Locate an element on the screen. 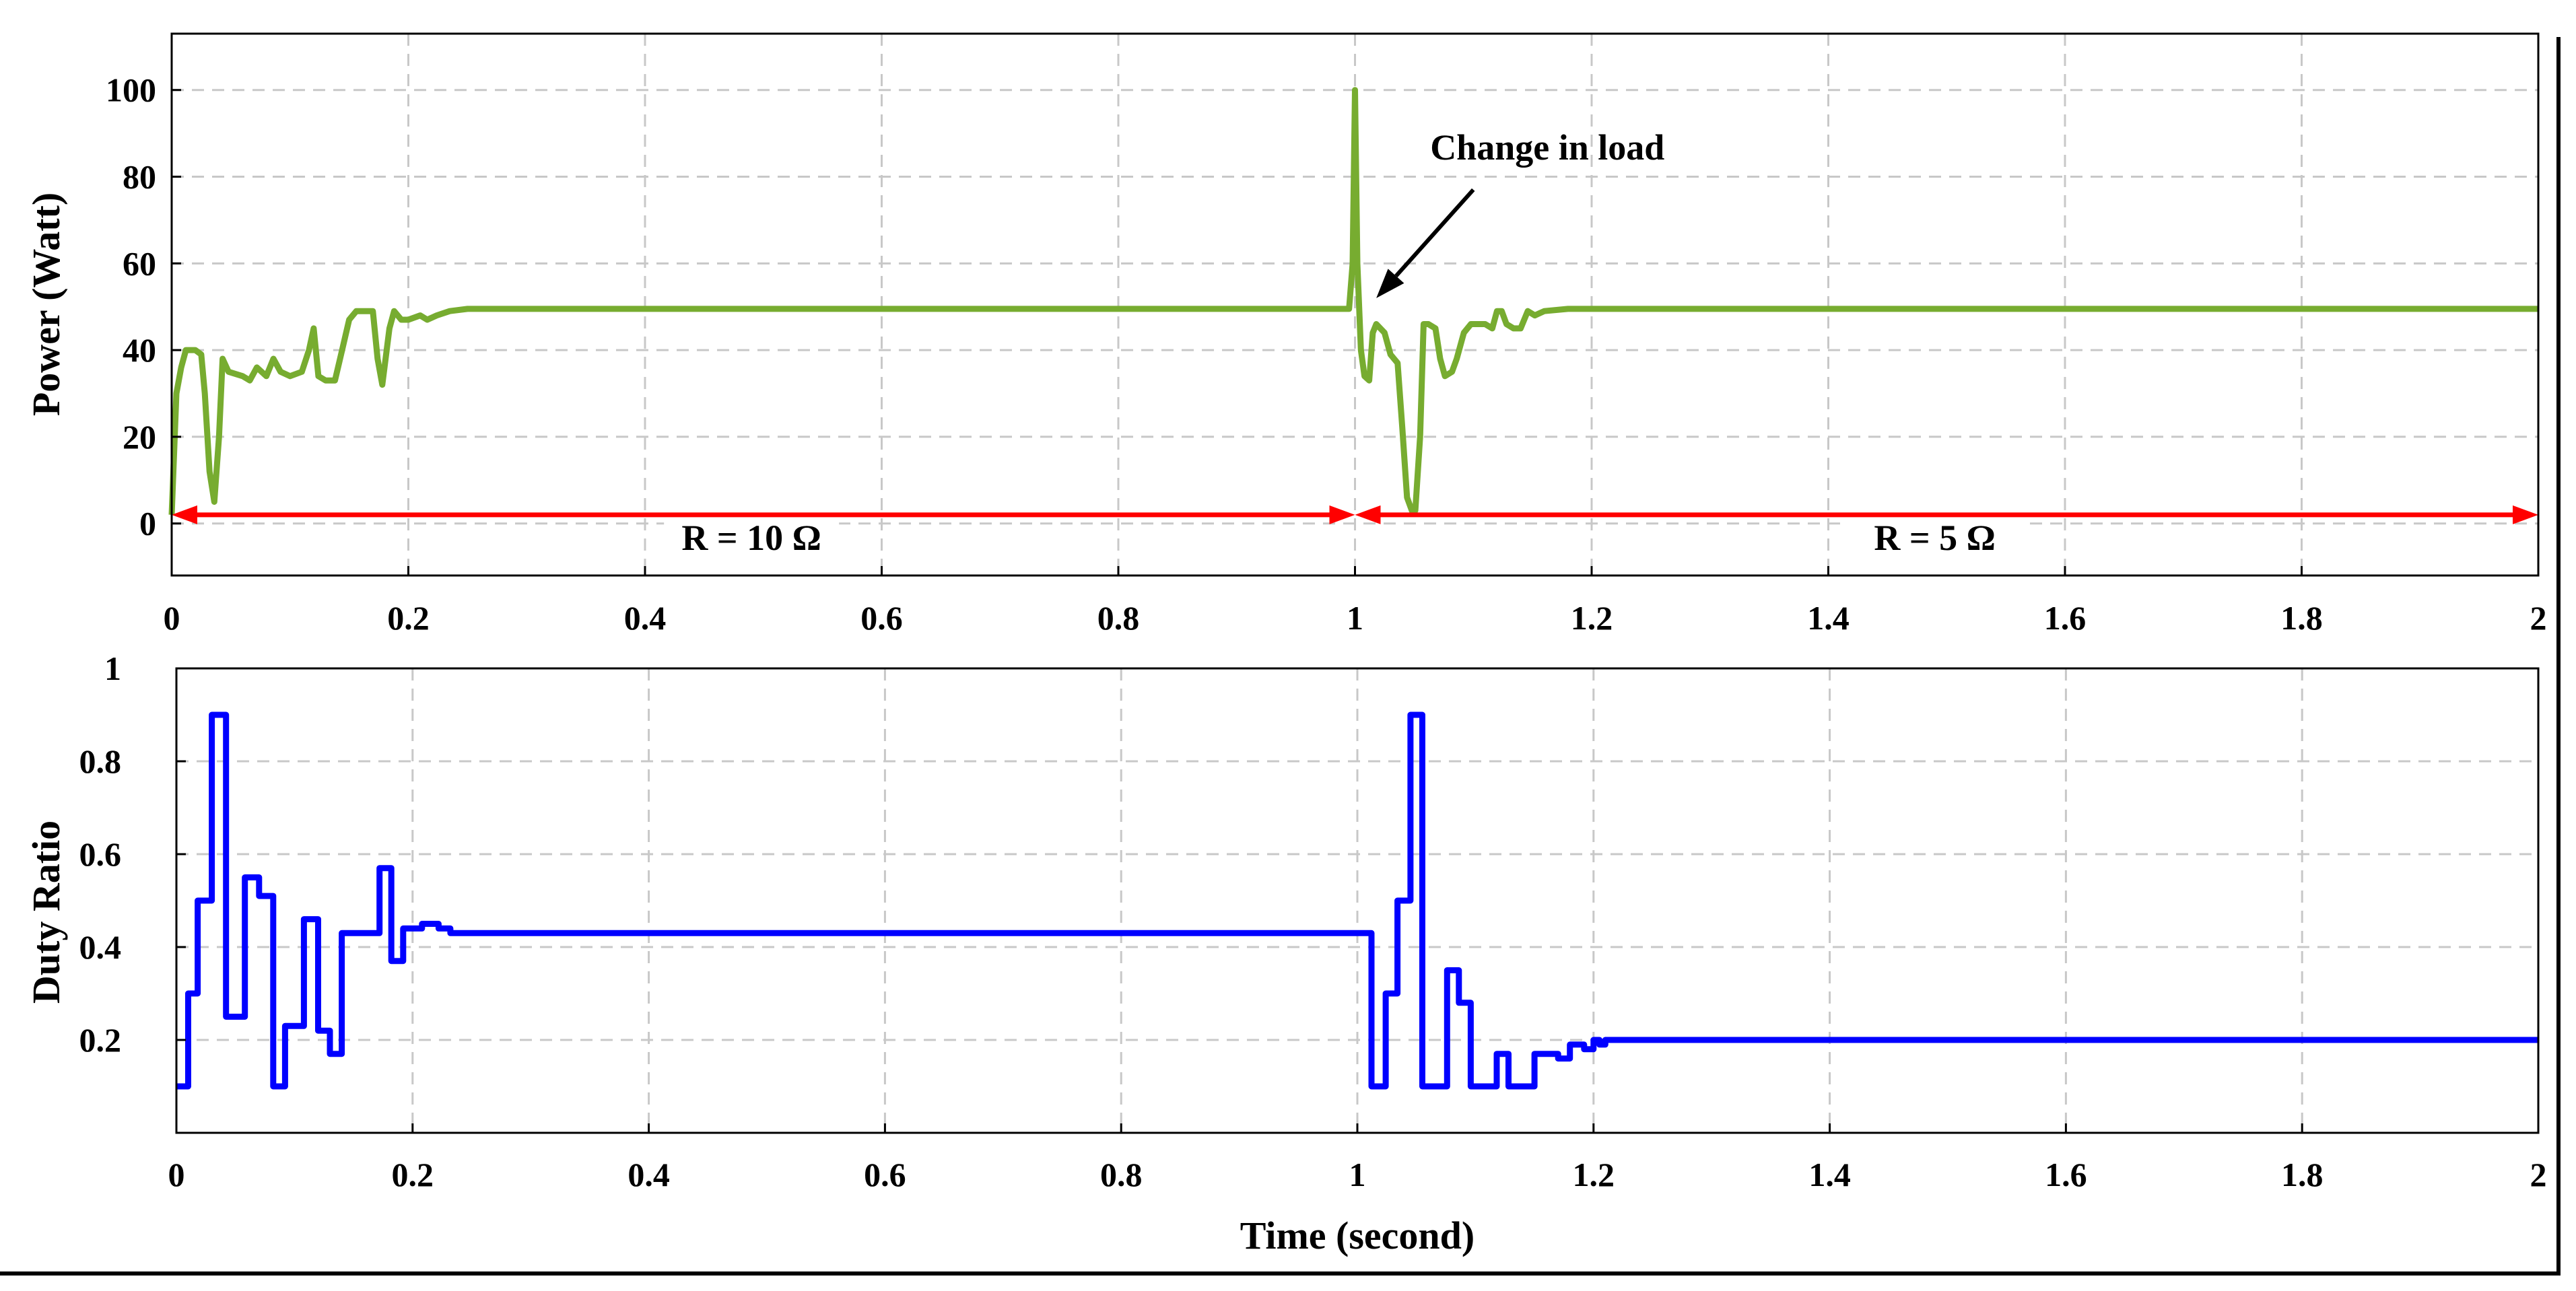  duty-ratio-plot-x-ticks: 0 0.2 0.4 0.6 0.8 1 1.2 1.4 1.6 1.8 2 is located at coordinates (1357, 1158).